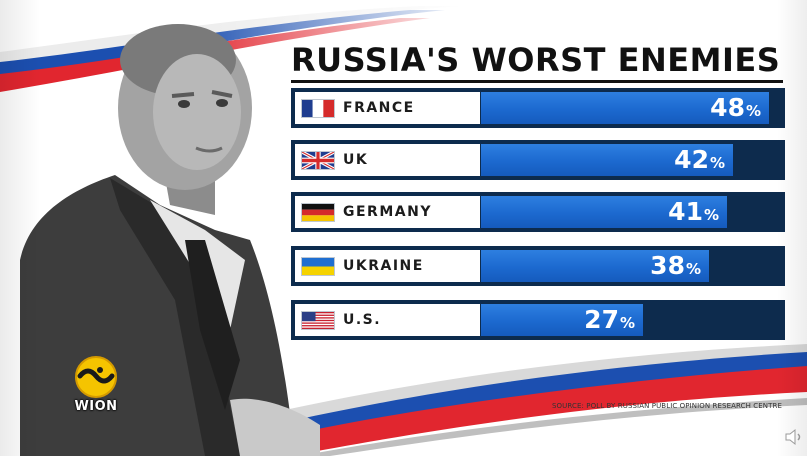 The width and height of the screenshot is (807, 456). I want to click on bar-row-uk: UK 42%, so click(538, 160).